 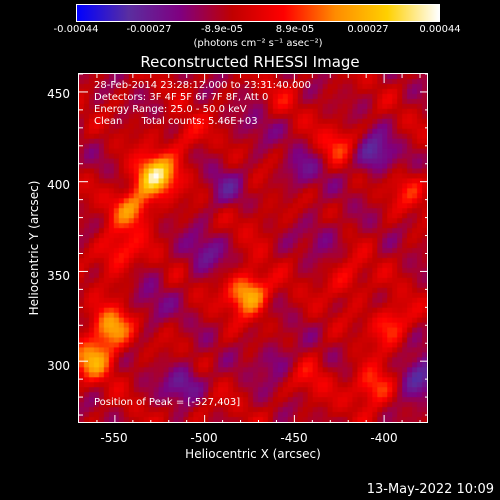 What do you see at coordinates (203, 85) in the screenshot?
I see `observation-time: 28-Feb-2014 23:28:12.000 to 23:31:40.000` at bounding box center [203, 85].